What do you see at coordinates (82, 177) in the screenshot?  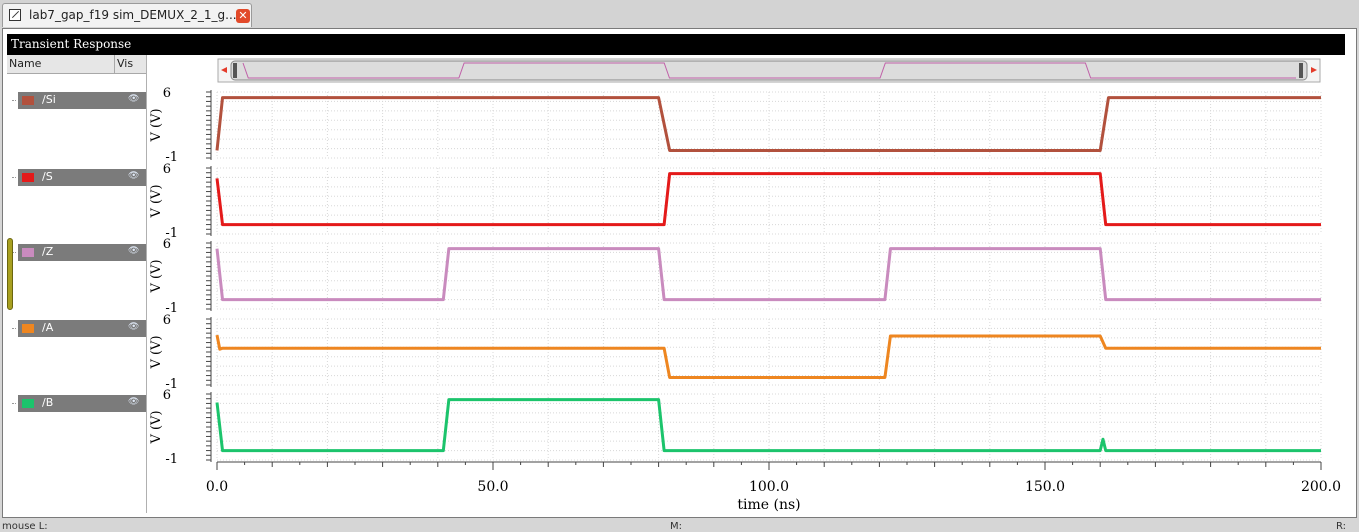 I see `signal-row: /S 👁` at bounding box center [82, 177].